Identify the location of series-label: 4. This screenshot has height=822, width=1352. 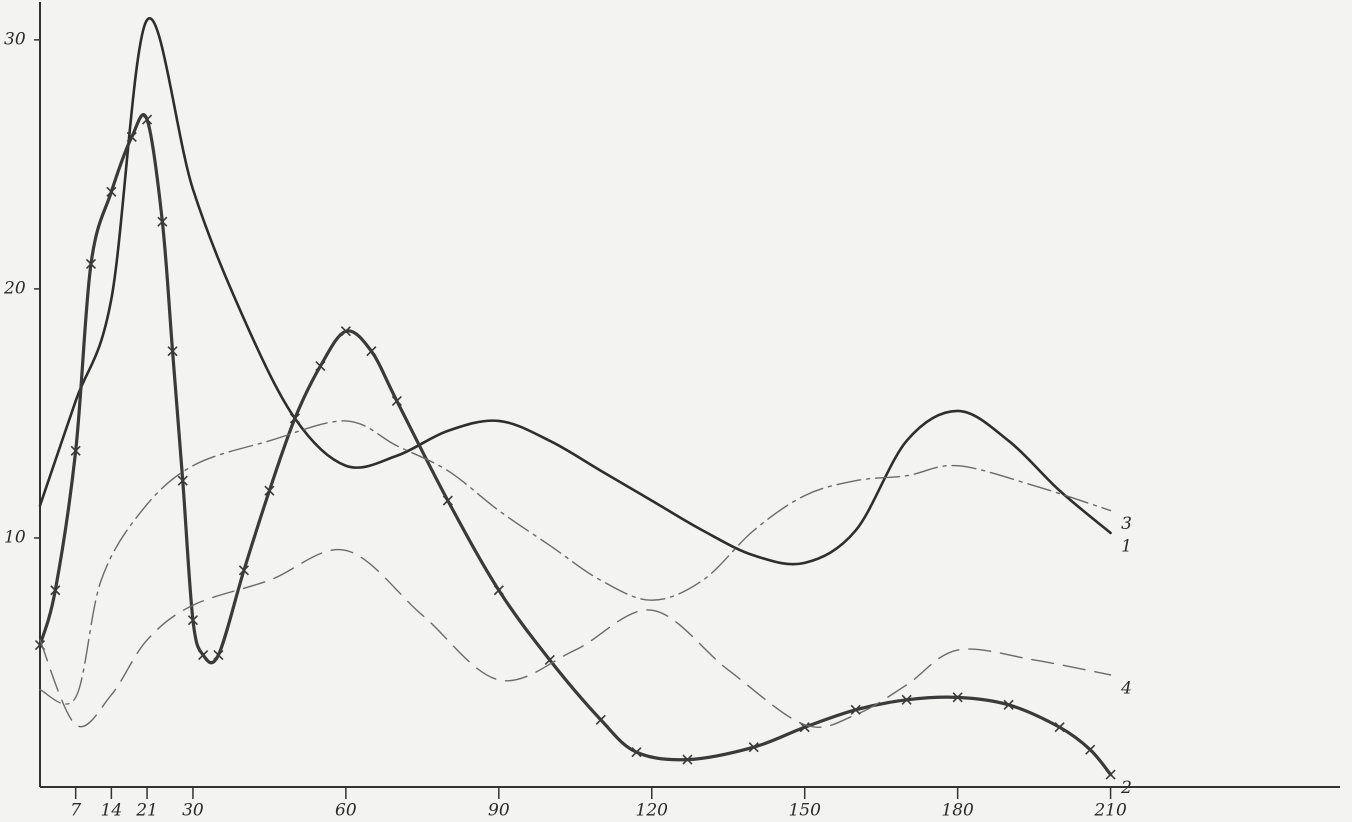
(1126, 688).